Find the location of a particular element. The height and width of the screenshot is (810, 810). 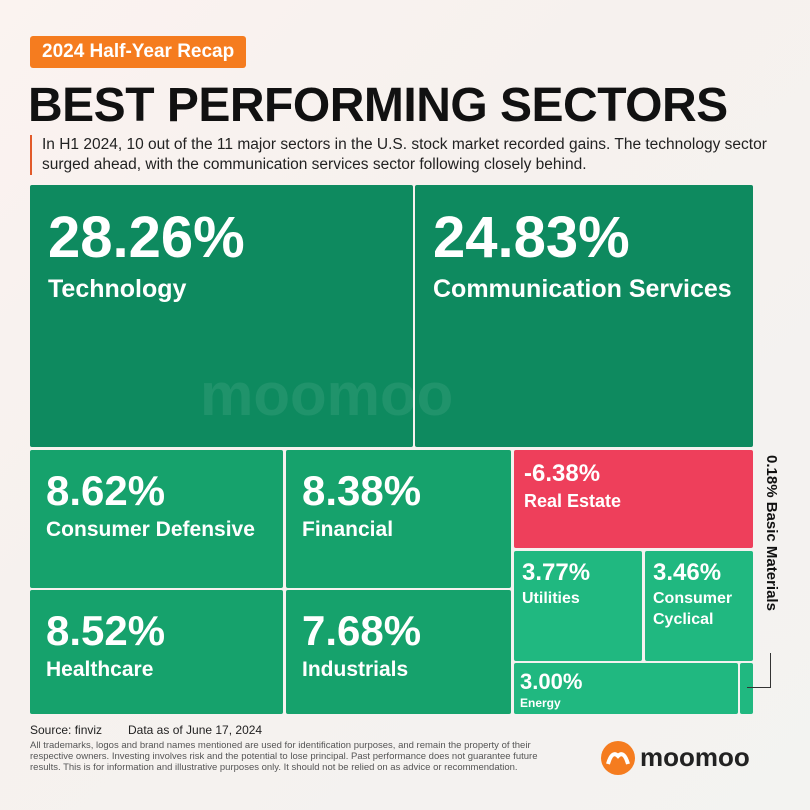

outside-label: 0.18% Basic Materials is located at coordinates (770, 560).